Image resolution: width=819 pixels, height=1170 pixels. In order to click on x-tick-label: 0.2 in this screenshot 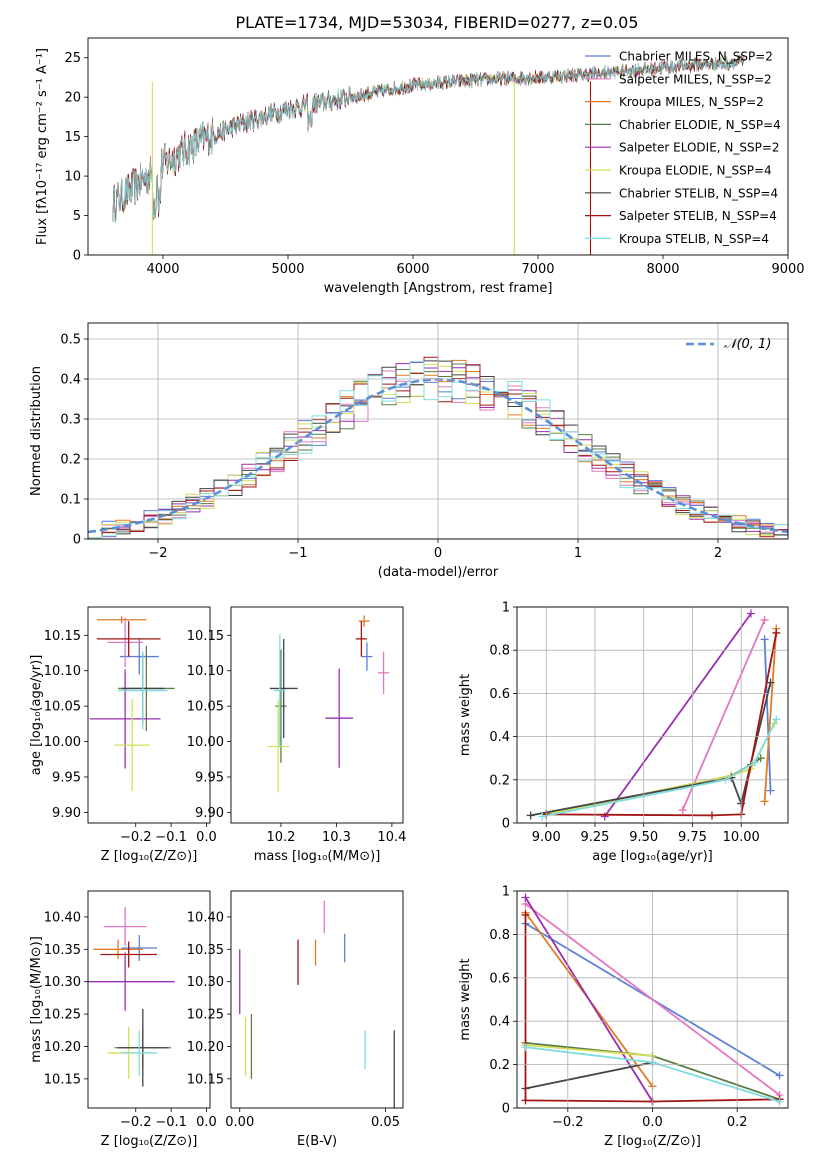, I will do `click(737, 1122)`.